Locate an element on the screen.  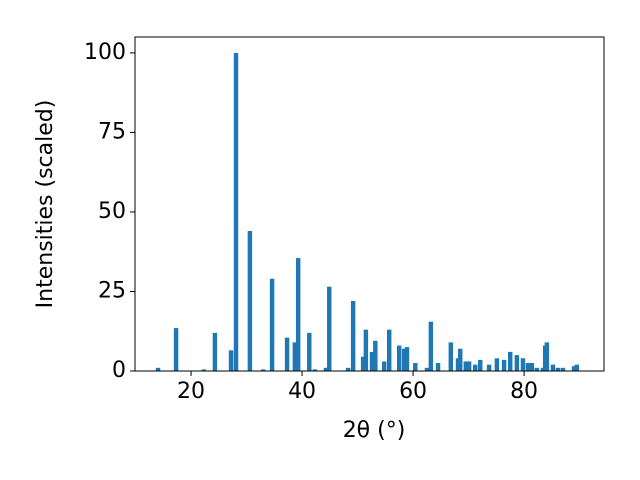
y-tick-label: 100 is located at coordinates (105, 52).